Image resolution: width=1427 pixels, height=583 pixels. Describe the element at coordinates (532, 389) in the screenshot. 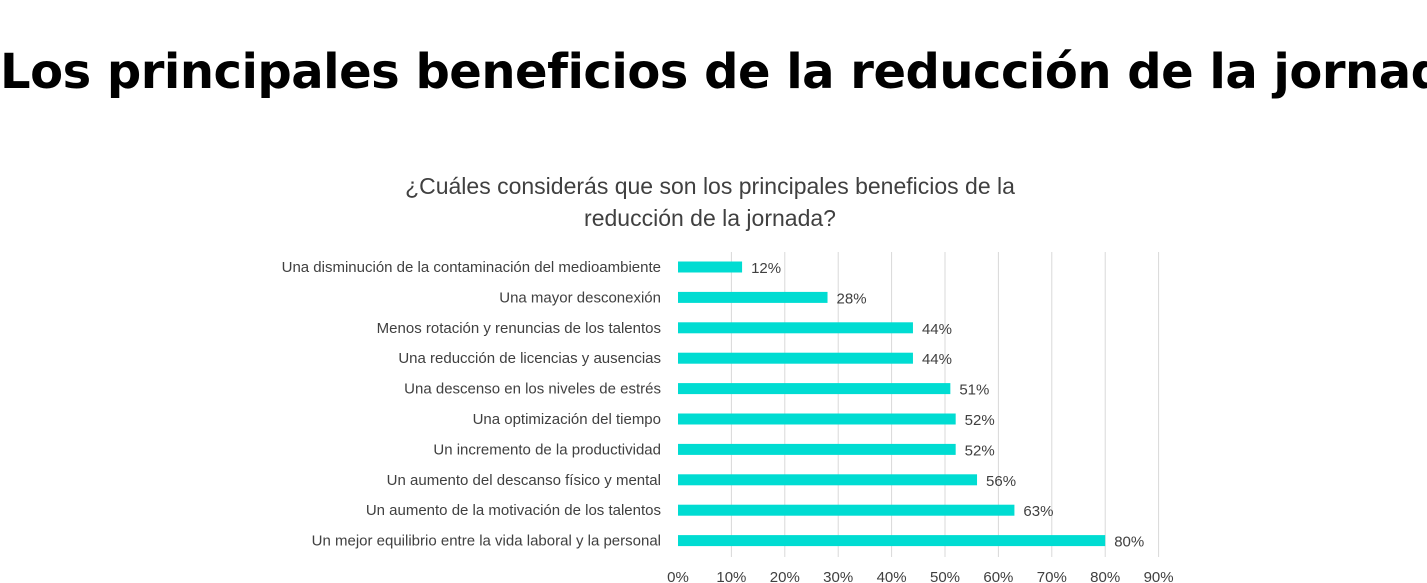

I see `category-label: Una descenso en los niveles de estrés` at that location.